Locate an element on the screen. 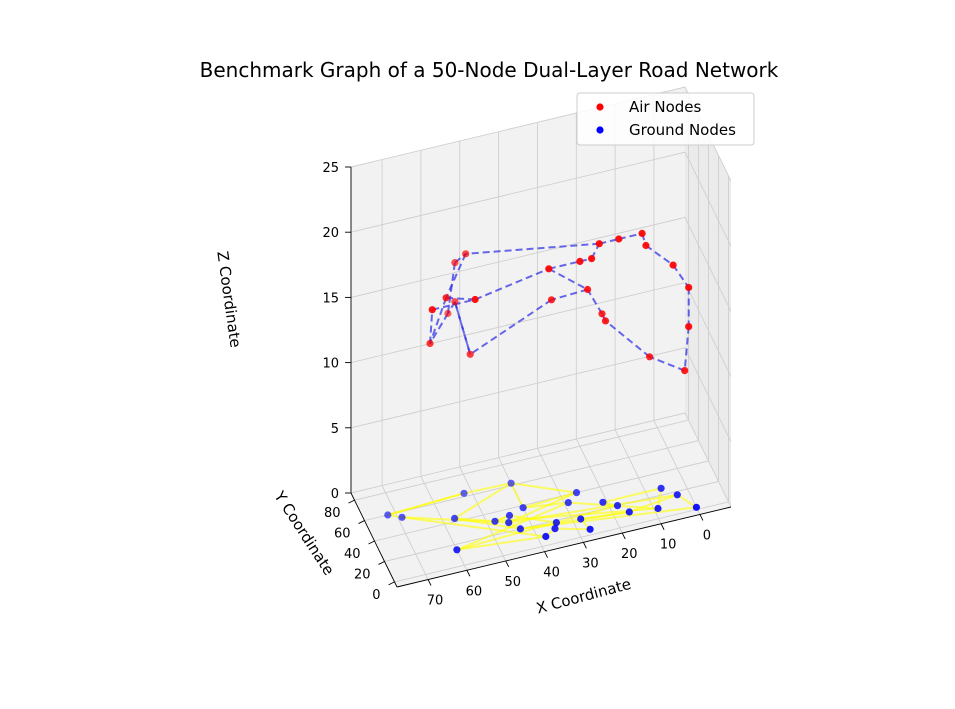  legend-air-marker is located at coordinates (600, 107).